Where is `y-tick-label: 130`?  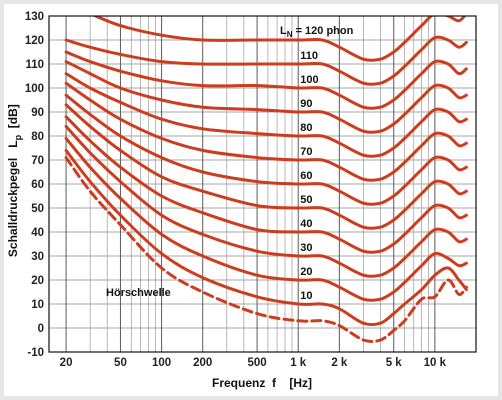 y-tick-label: 130 is located at coordinates (34, 17).